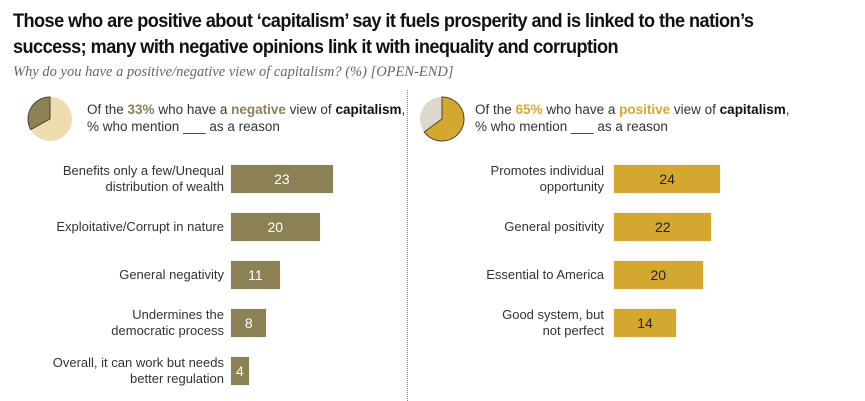 This screenshot has height=401, width=865. Describe the element at coordinates (171, 274) in the screenshot. I see `category-label: General negativity` at that location.